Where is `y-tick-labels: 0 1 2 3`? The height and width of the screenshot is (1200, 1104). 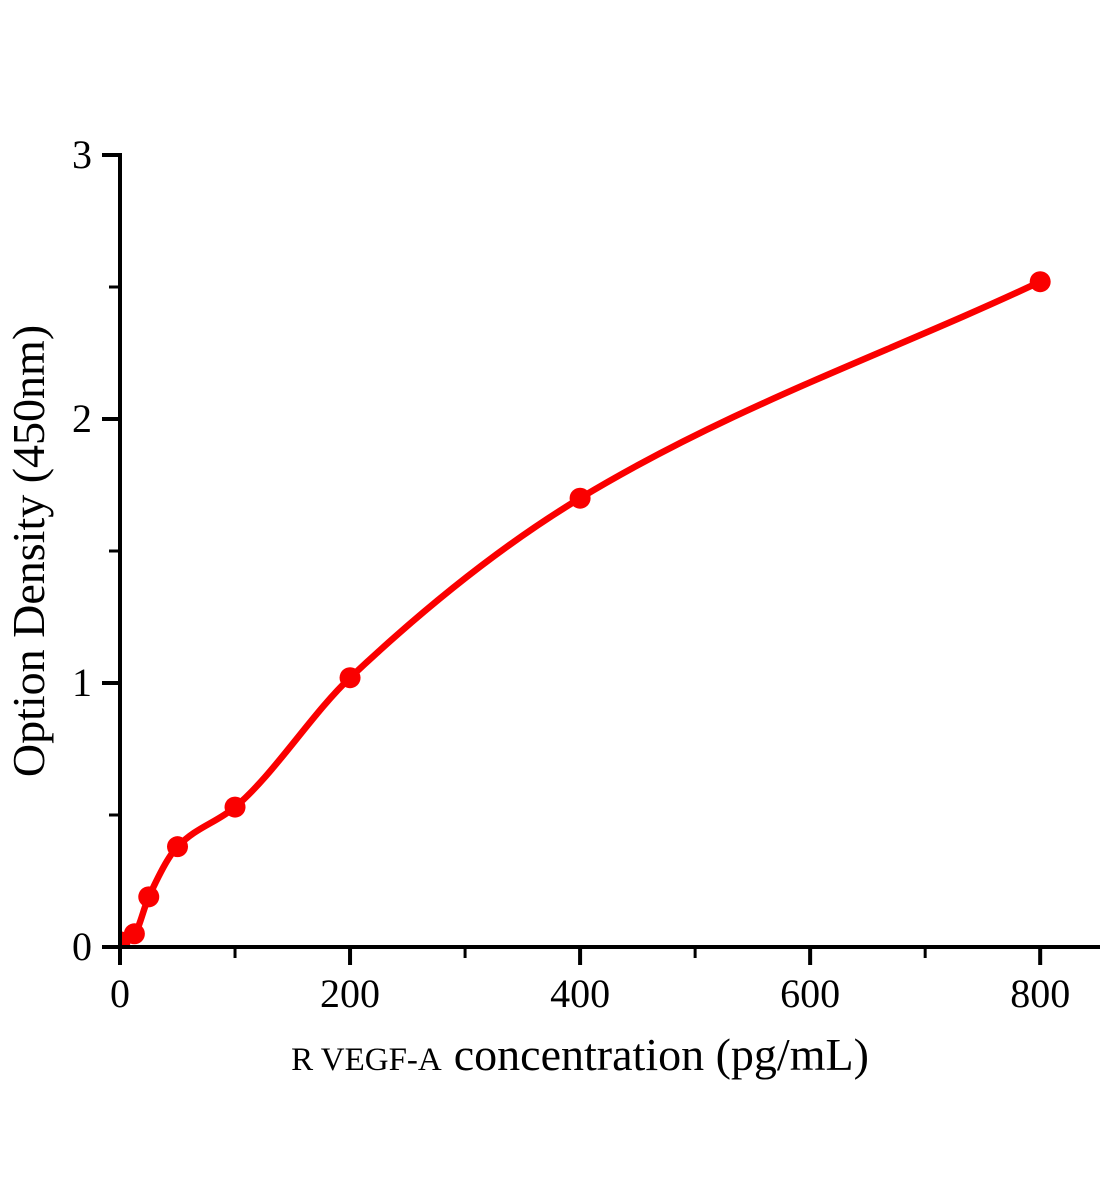
y-tick-labels: 0 1 2 3 is located at coordinates (82, 550).